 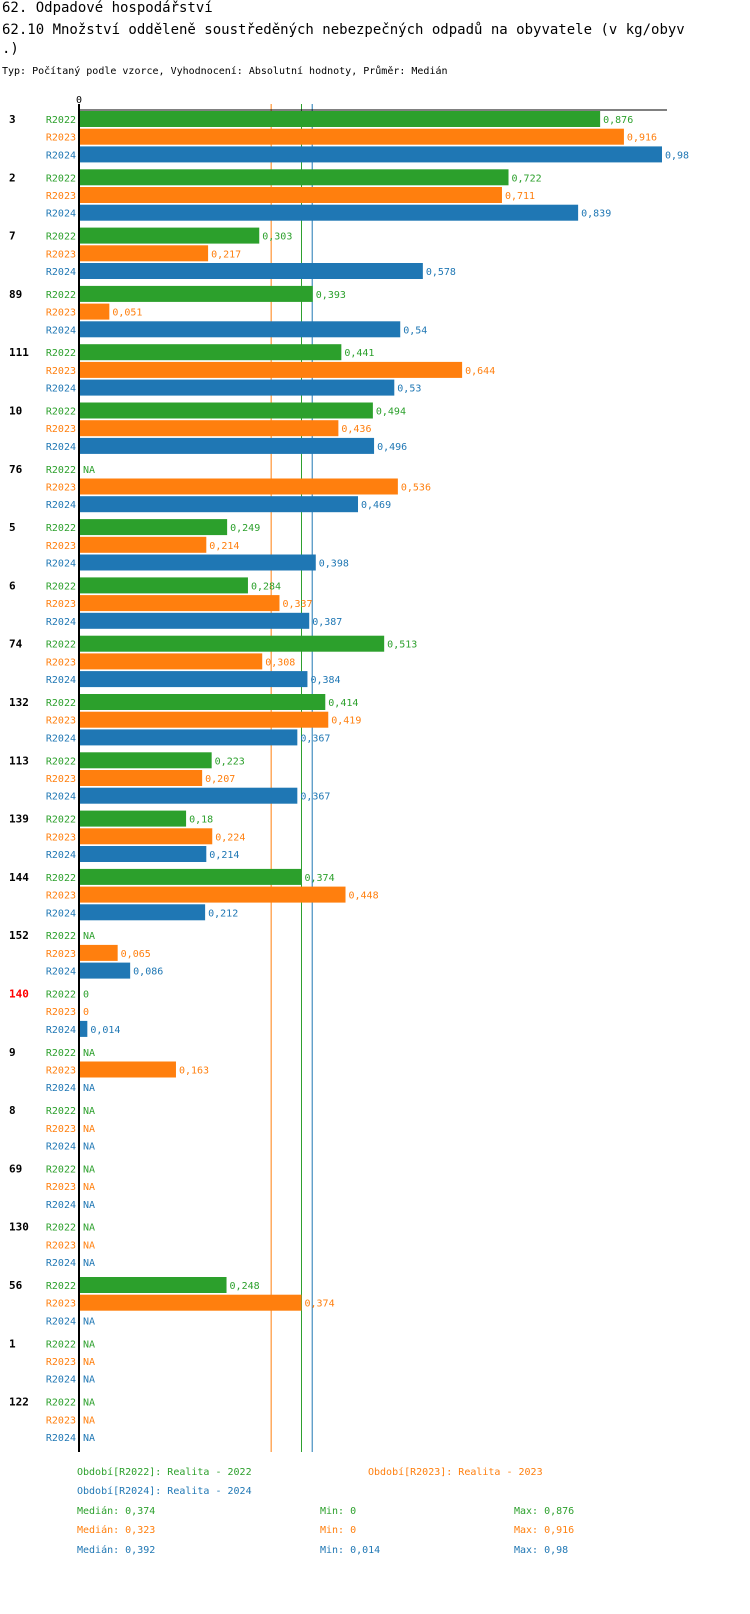 What do you see at coordinates (277, 237) in the screenshot?
I see `data-label: 0,303` at bounding box center [277, 237].